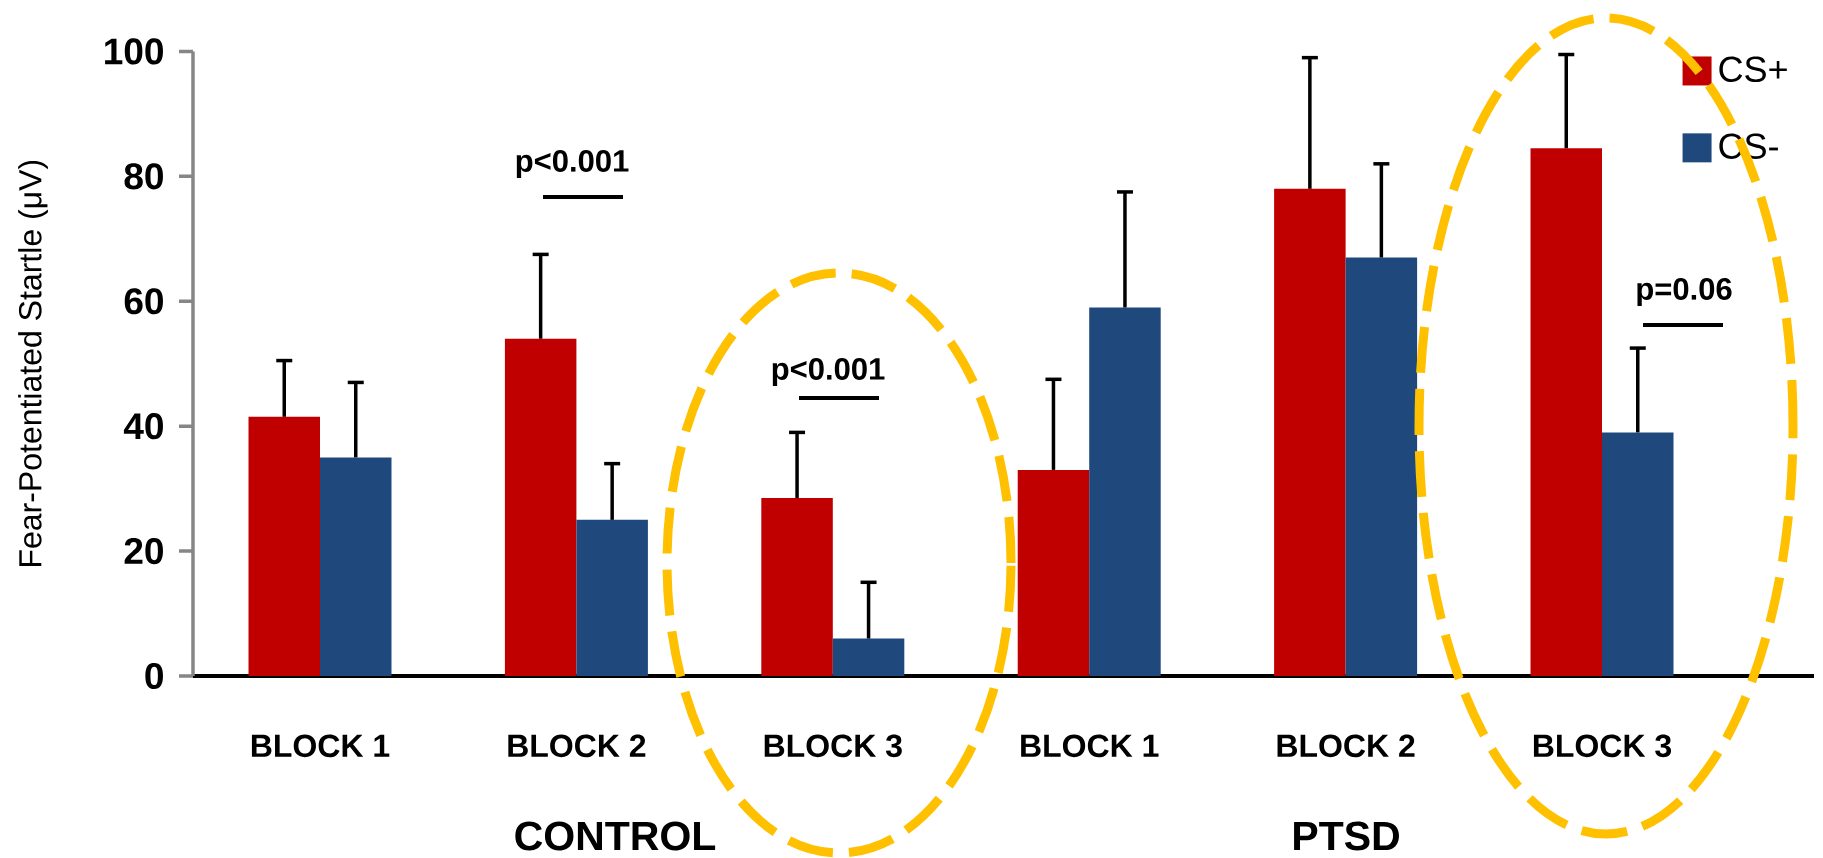 The width and height of the screenshot is (1823, 858). I want to click on y-tick-label: 0, so click(154, 676).